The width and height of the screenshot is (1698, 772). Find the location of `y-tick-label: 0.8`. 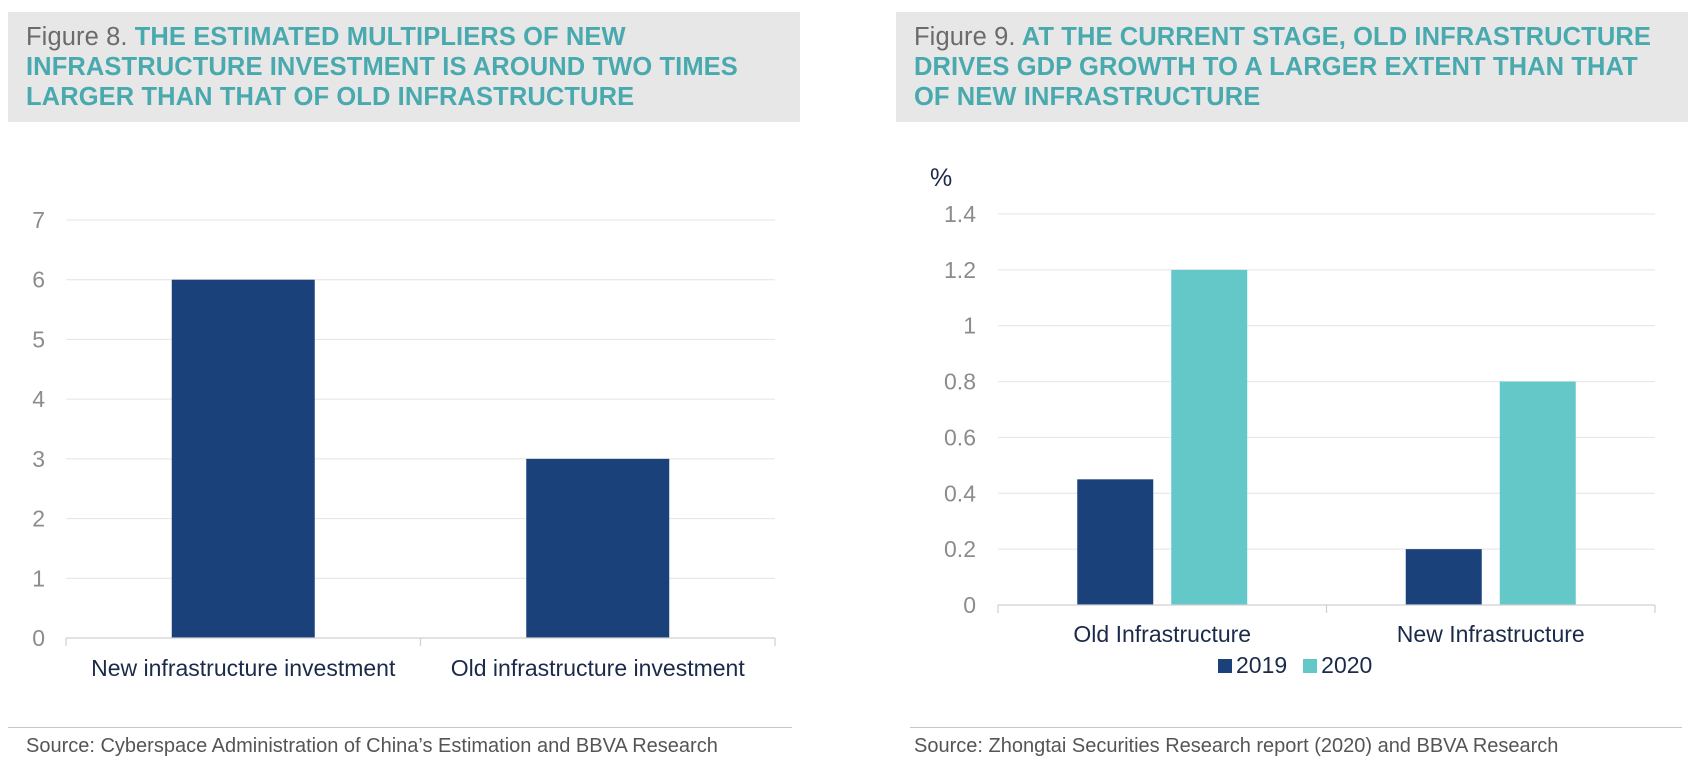

y-tick-label: 0.8 is located at coordinates (960, 382).